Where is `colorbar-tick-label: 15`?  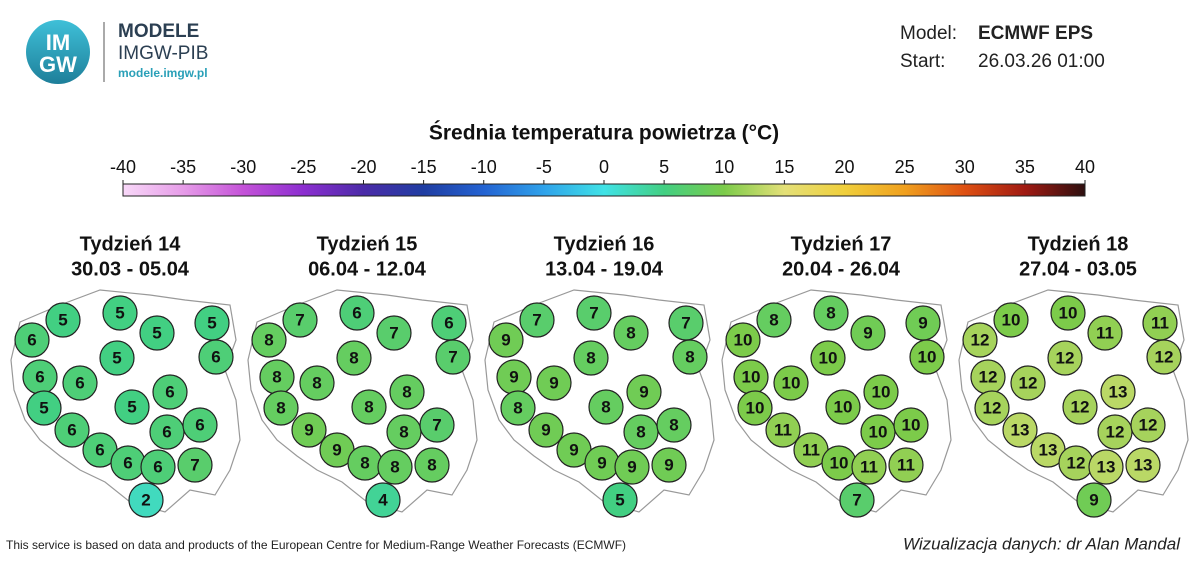 colorbar-tick-label: 15 is located at coordinates (784, 167).